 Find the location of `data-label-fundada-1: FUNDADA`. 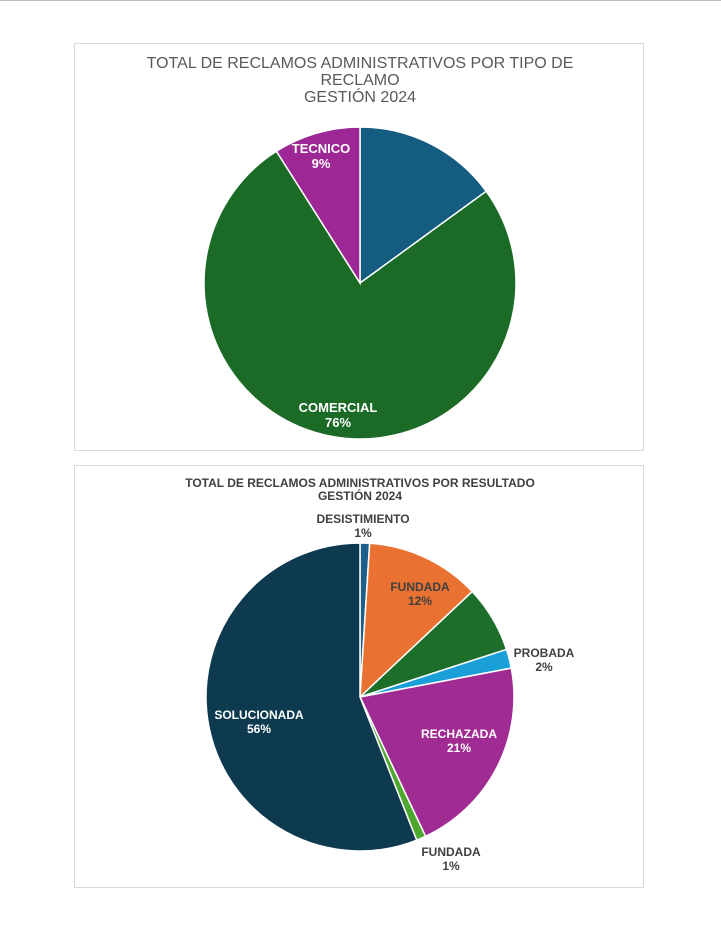

data-label-fundada-1: FUNDADA is located at coordinates (420, 587).